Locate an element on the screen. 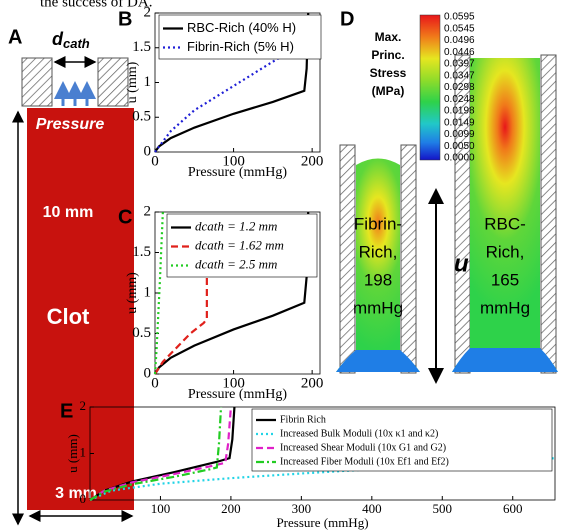 This screenshot has height=532, width=561. panel-label: B is located at coordinates (125, 19).